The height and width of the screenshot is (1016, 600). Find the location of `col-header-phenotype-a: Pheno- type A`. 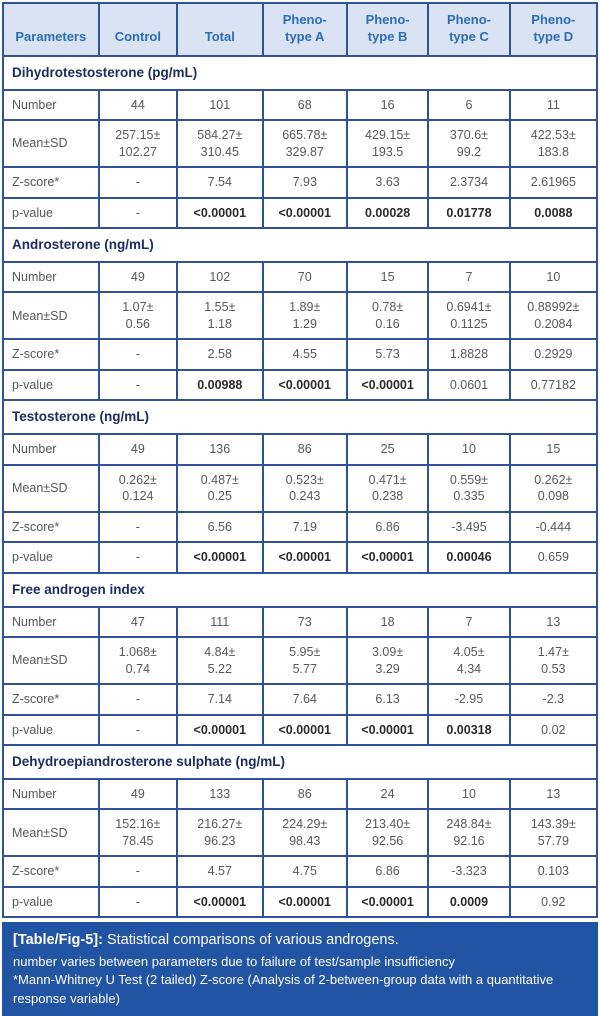

col-header-phenotype-a: Pheno- type A is located at coordinates (304, 29).